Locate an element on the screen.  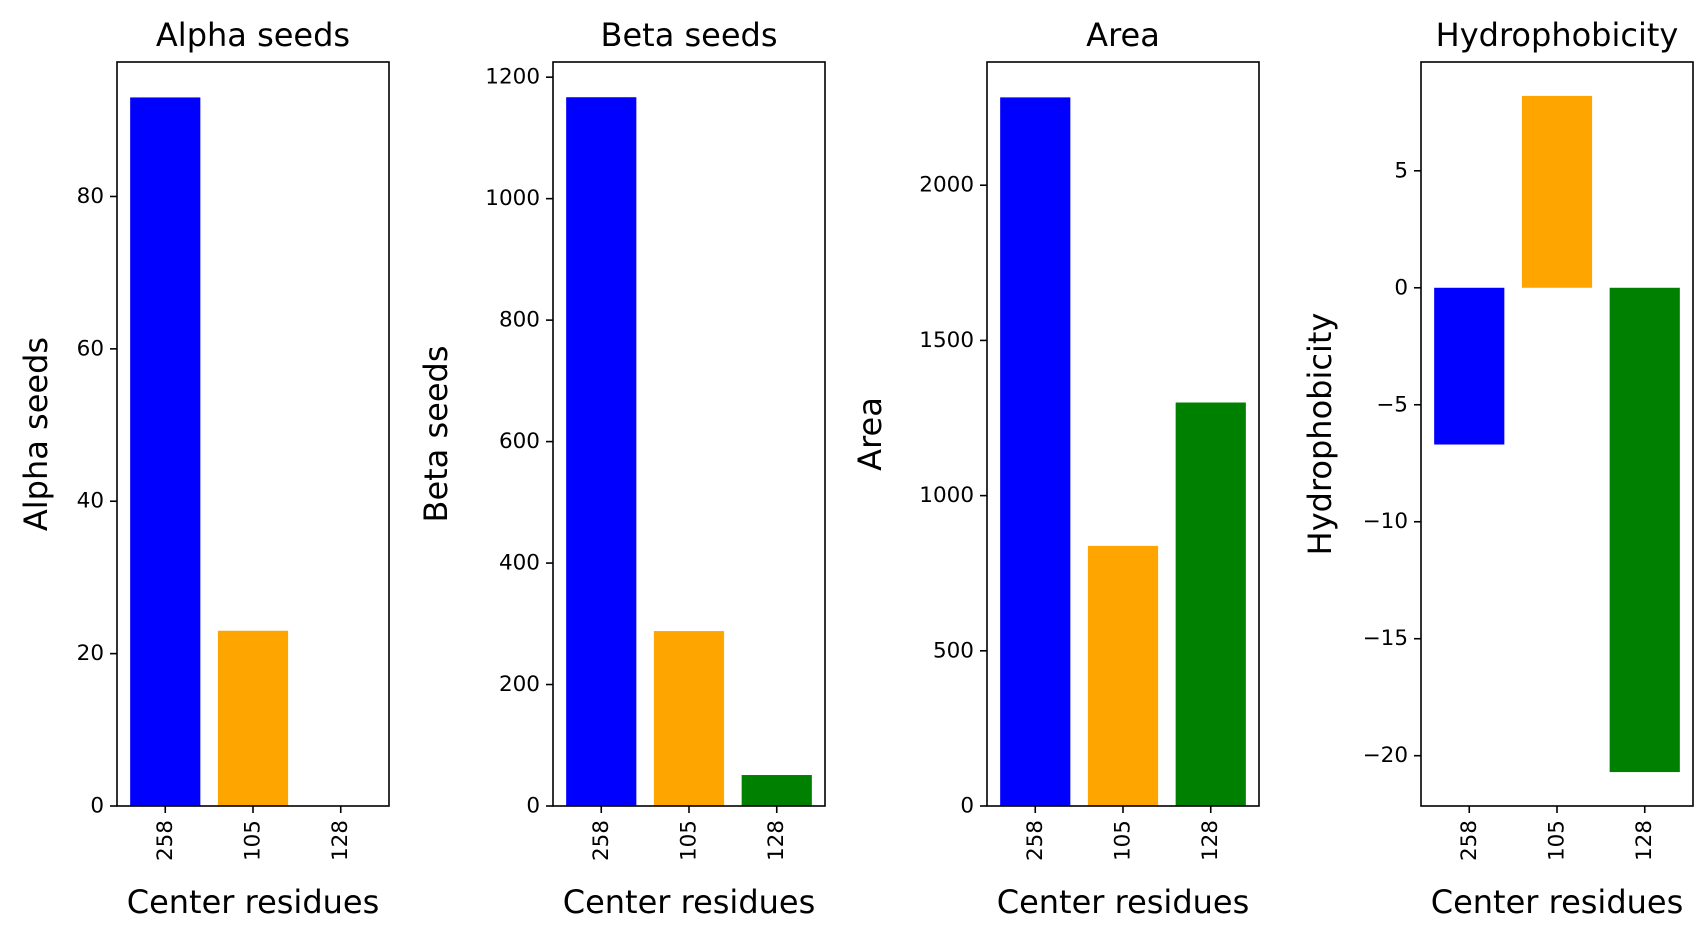
y-tick-label: 200 is located at coordinates (519, 684).